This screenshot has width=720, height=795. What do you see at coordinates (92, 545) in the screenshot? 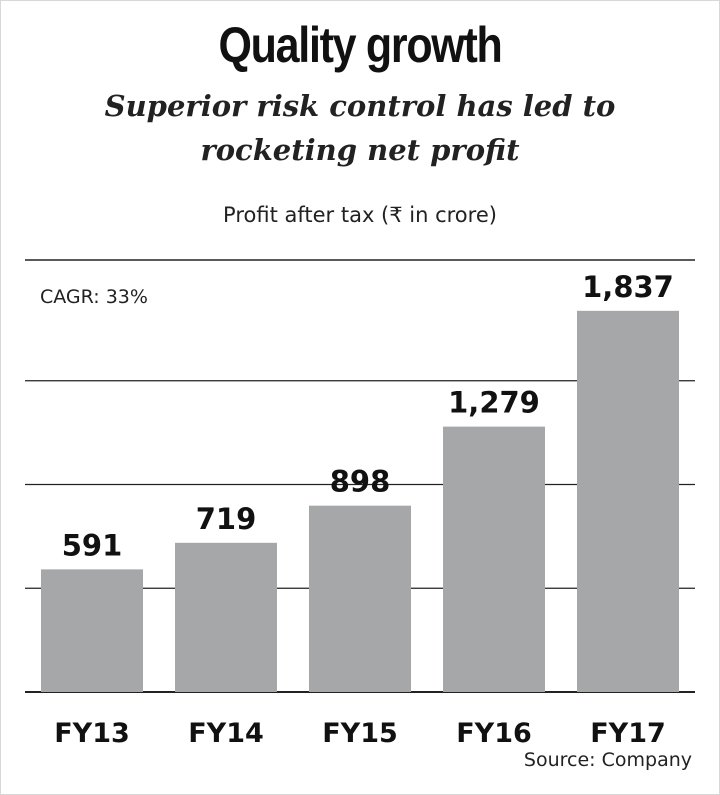
I see `value-label-fy13: 591` at bounding box center [92, 545].